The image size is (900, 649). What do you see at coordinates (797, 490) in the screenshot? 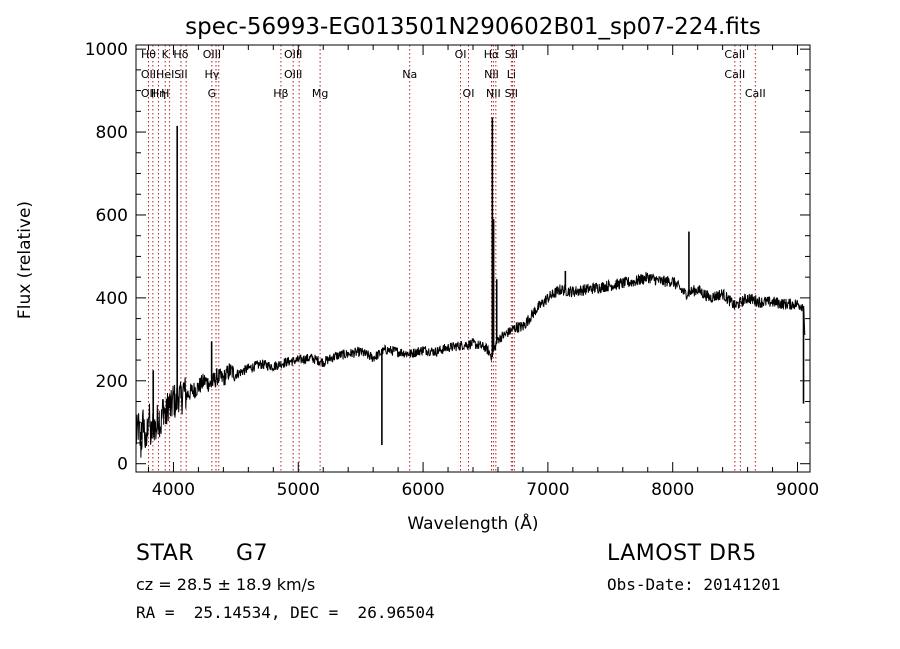
I see `x-tick-label: 9000` at bounding box center [797, 490].